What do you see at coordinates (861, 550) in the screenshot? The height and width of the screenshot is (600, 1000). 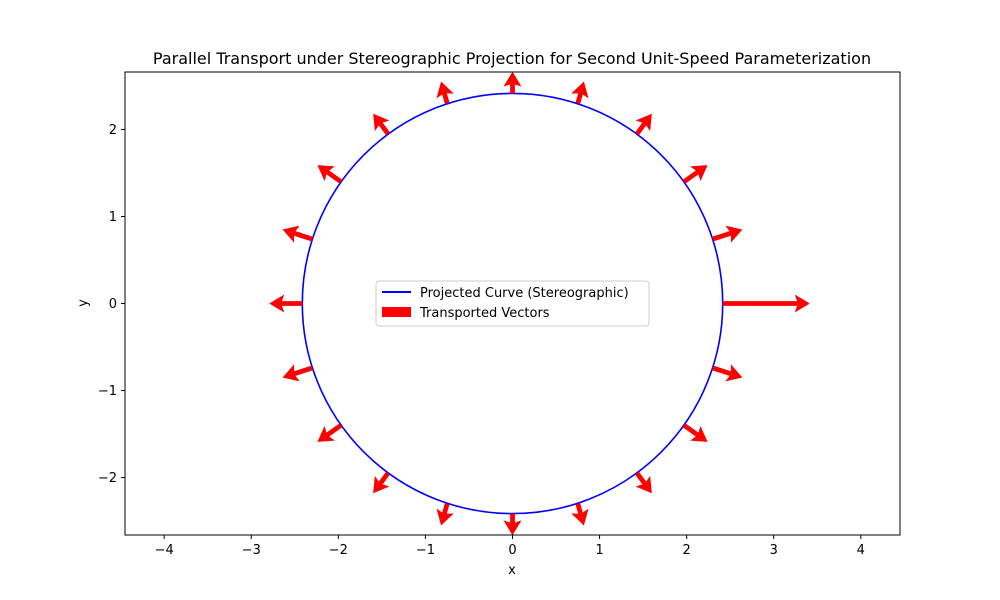 I see `x-tick-label: 4` at bounding box center [861, 550].